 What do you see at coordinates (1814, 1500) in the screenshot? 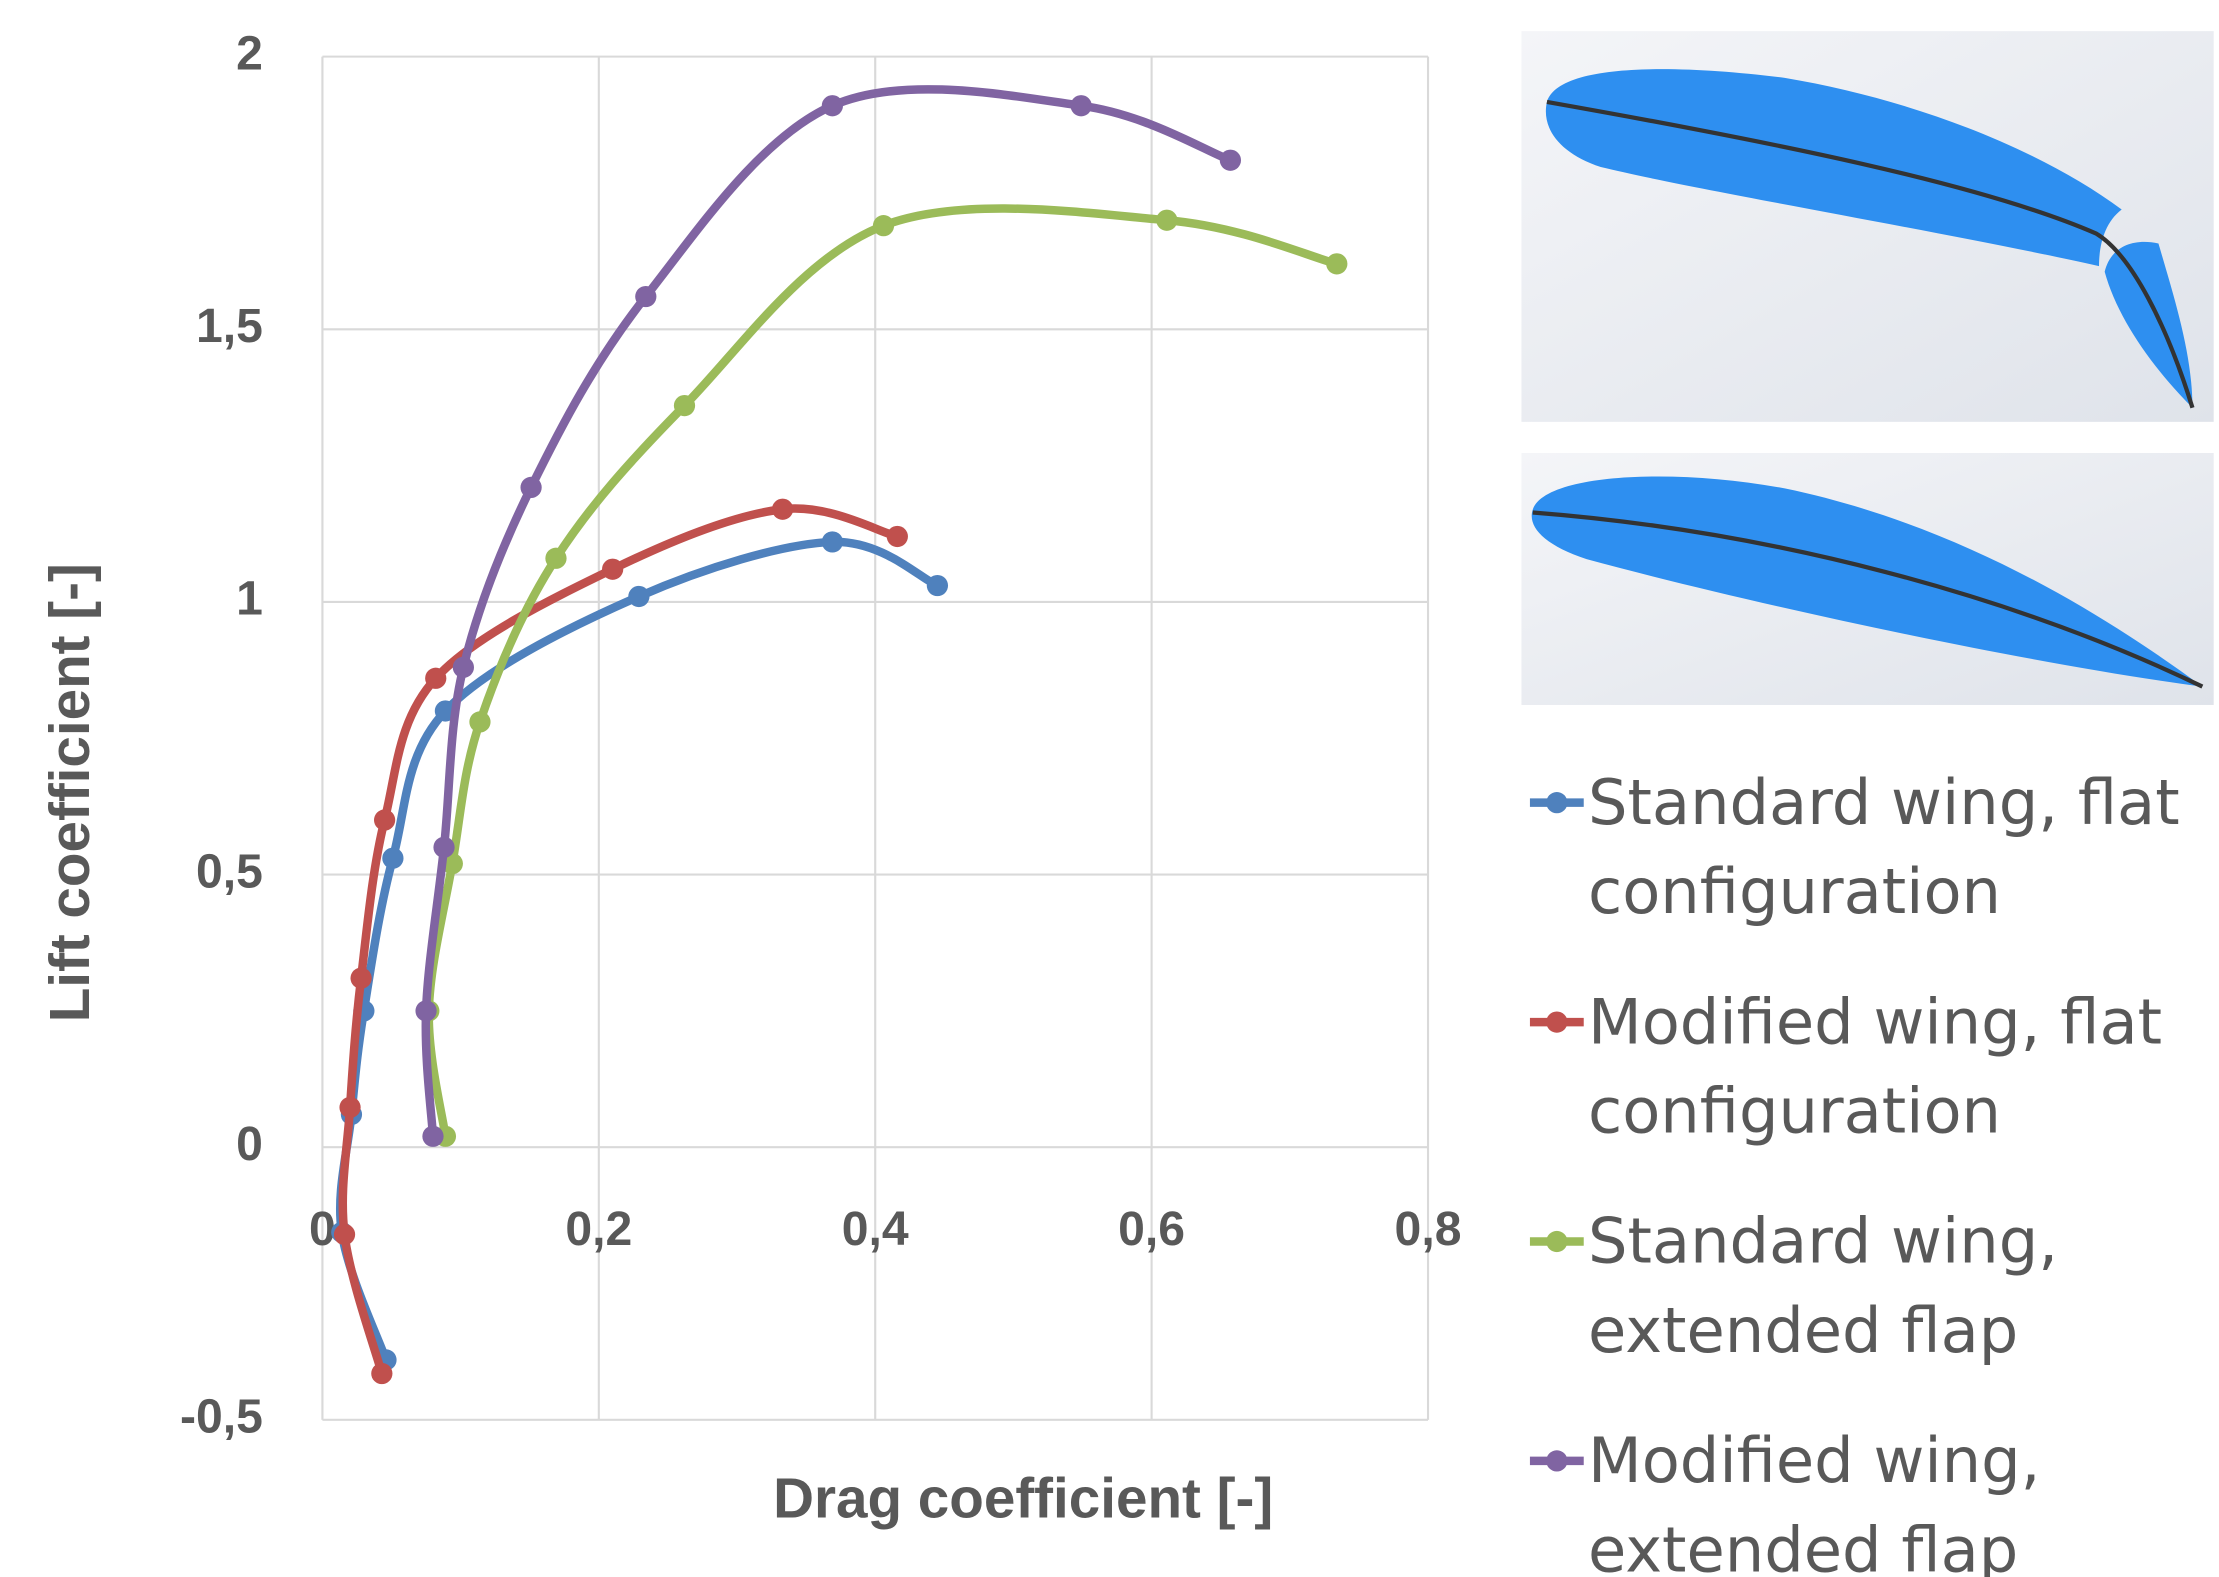
I see `legend-label: Modified wing, extended flap` at bounding box center [1814, 1500].